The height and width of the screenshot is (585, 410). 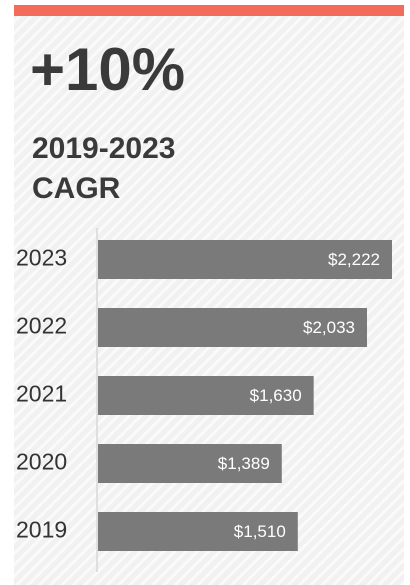 I want to click on value-label: $2,033, so click(x=329, y=327).